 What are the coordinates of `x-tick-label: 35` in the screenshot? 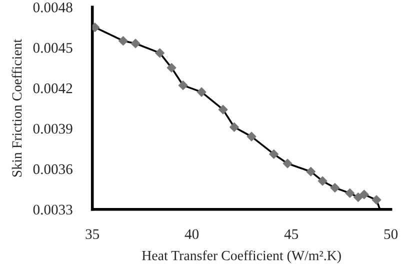 It's located at (93, 234).